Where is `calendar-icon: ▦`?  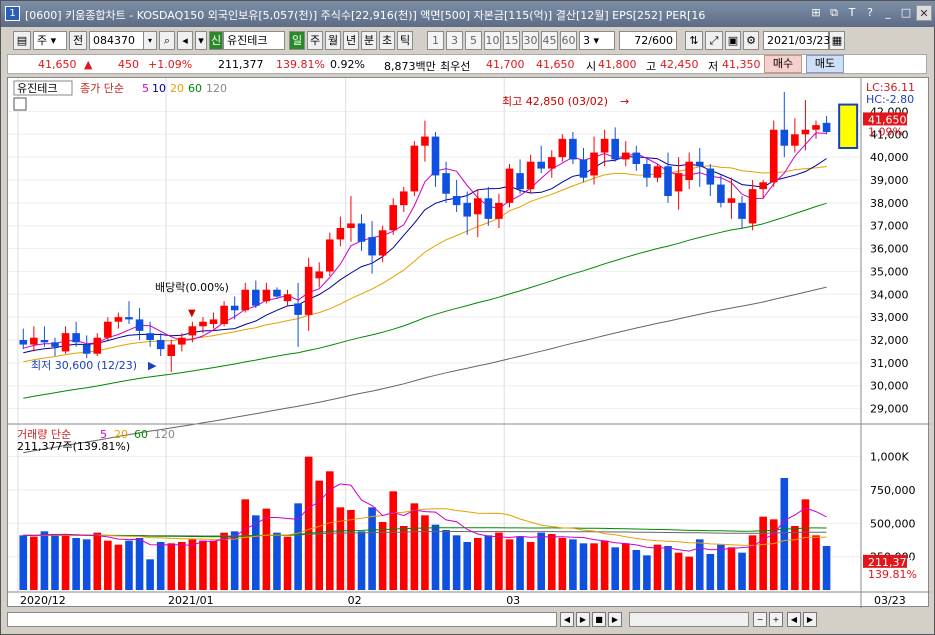 calendar-icon: ▦ is located at coordinates (837, 40).